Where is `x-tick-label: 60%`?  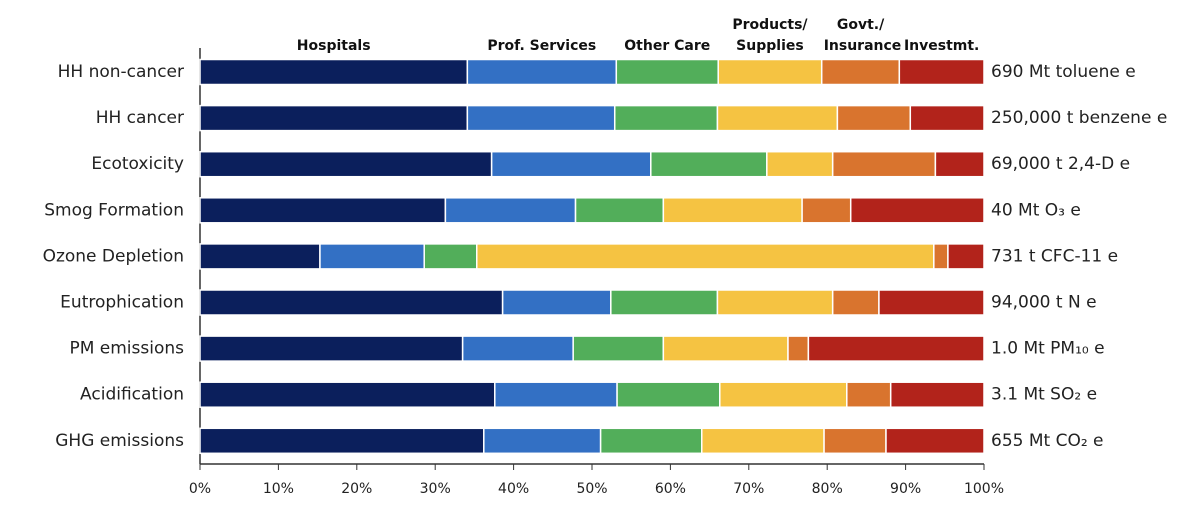 x-tick-label: 60% is located at coordinates (670, 489).